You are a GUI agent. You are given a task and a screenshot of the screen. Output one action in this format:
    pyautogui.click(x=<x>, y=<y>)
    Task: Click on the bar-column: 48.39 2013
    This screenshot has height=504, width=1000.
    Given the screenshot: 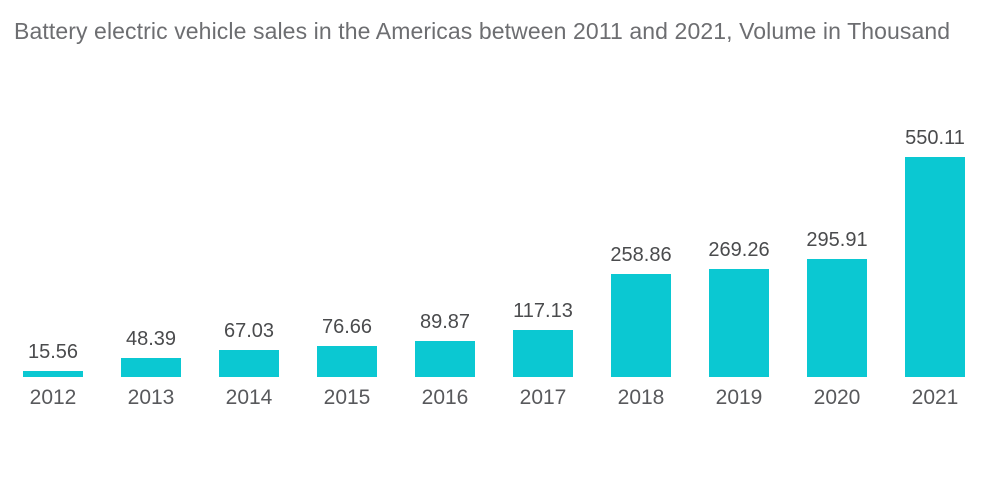 What is the action you would take?
    pyautogui.click(x=151, y=369)
    